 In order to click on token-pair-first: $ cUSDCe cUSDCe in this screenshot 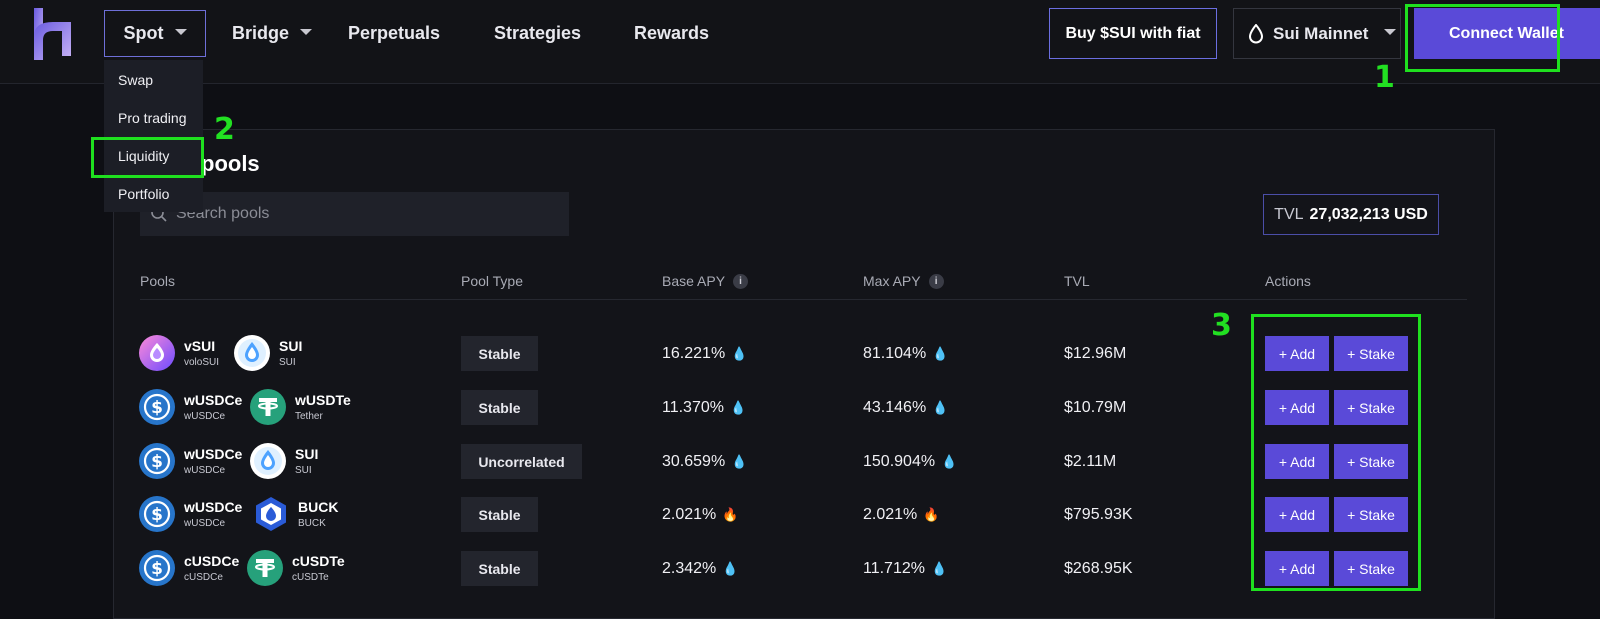, I will do `click(189, 568)`.